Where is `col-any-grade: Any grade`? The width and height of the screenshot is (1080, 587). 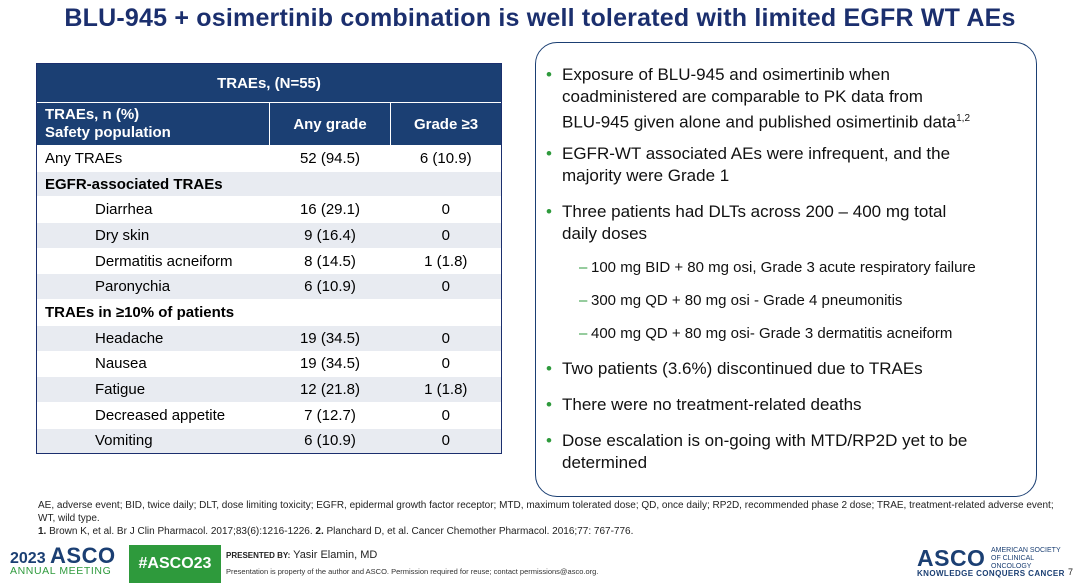 col-any-grade: Any grade is located at coordinates (330, 124).